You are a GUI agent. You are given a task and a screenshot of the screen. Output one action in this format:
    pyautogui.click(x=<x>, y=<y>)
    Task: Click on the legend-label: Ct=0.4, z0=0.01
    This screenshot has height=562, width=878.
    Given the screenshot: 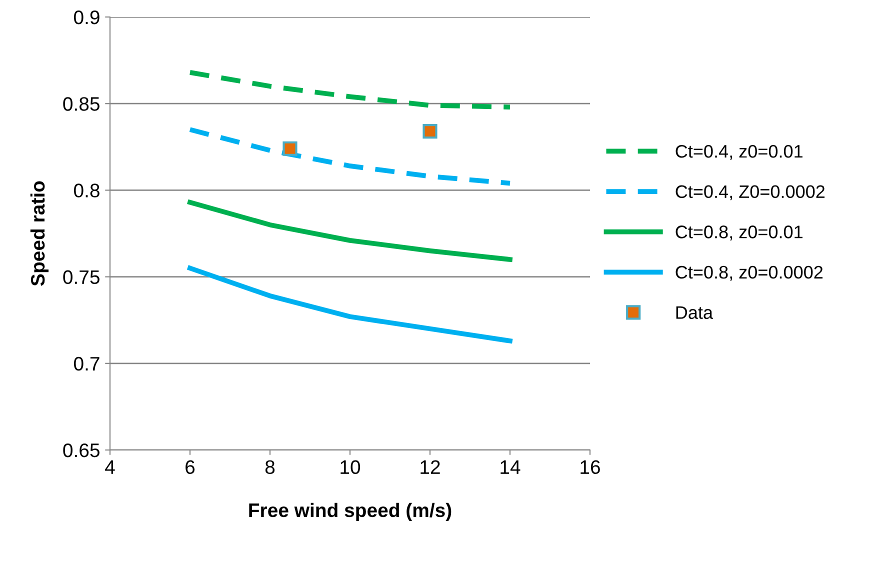 What is the action you would take?
    pyautogui.click(x=739, y=152)
    